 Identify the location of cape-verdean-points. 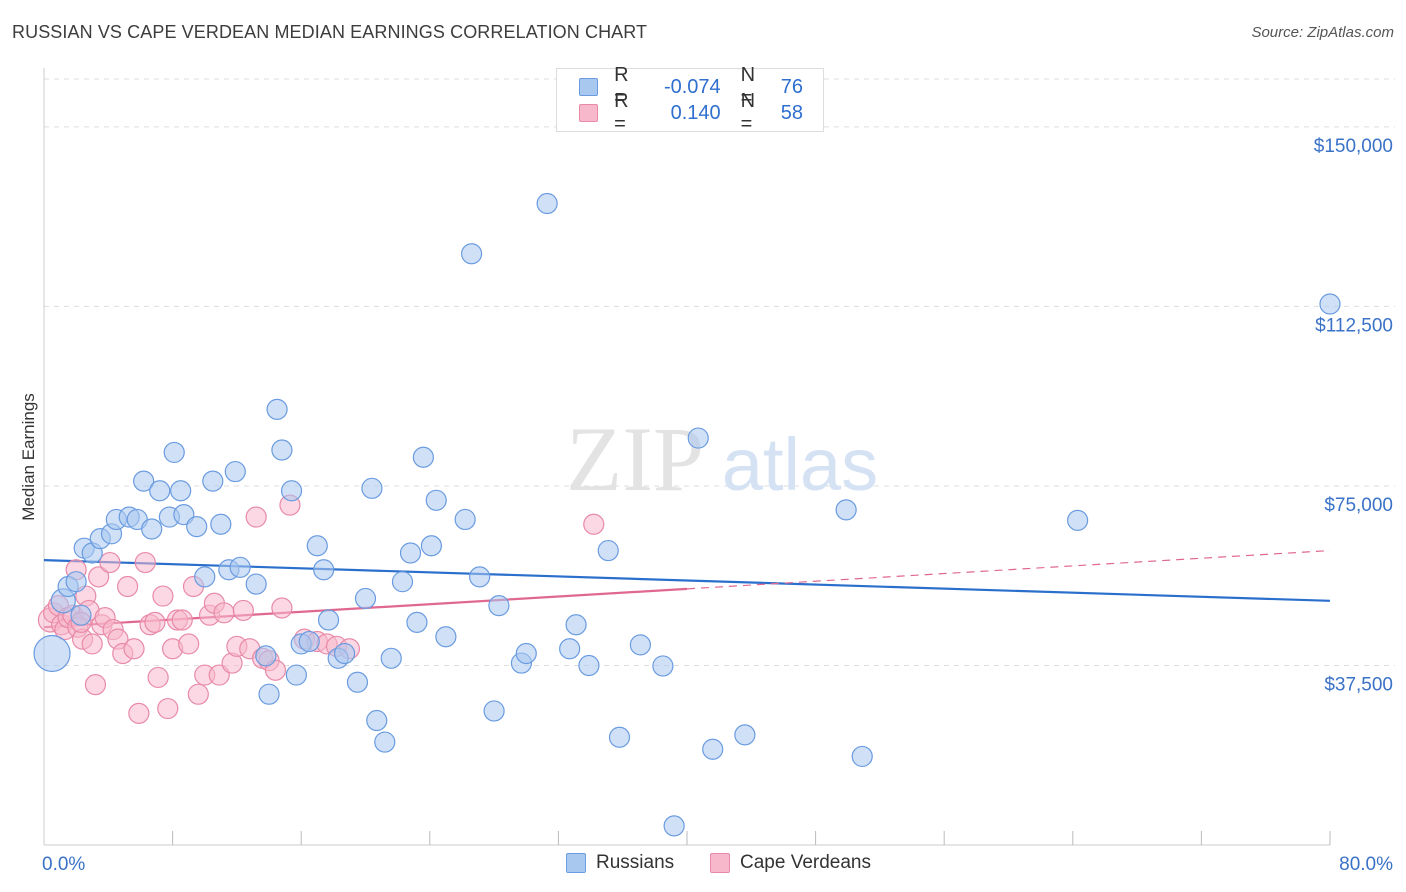
(321, 609).